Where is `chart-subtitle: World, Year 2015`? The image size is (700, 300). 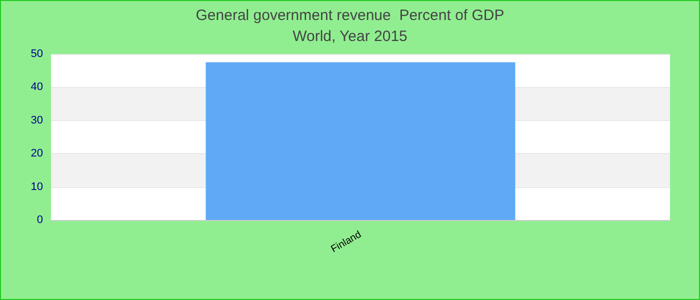
chart-subtitle: World, Year 2015 is located at coordinates (350, 36).